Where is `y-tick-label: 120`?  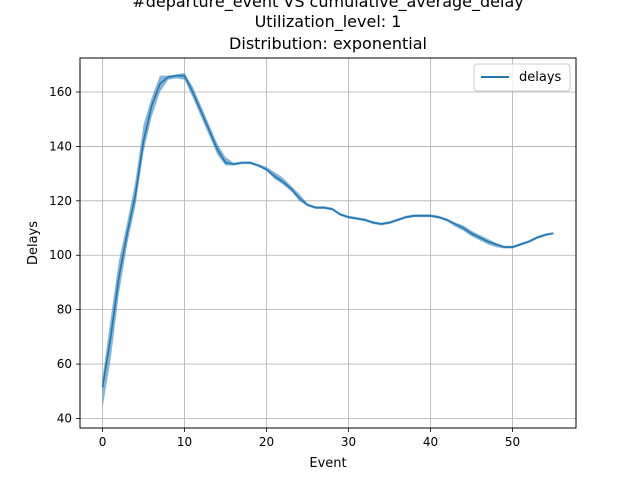 y-tick-label: 120 is located at coordinates (60, 201).